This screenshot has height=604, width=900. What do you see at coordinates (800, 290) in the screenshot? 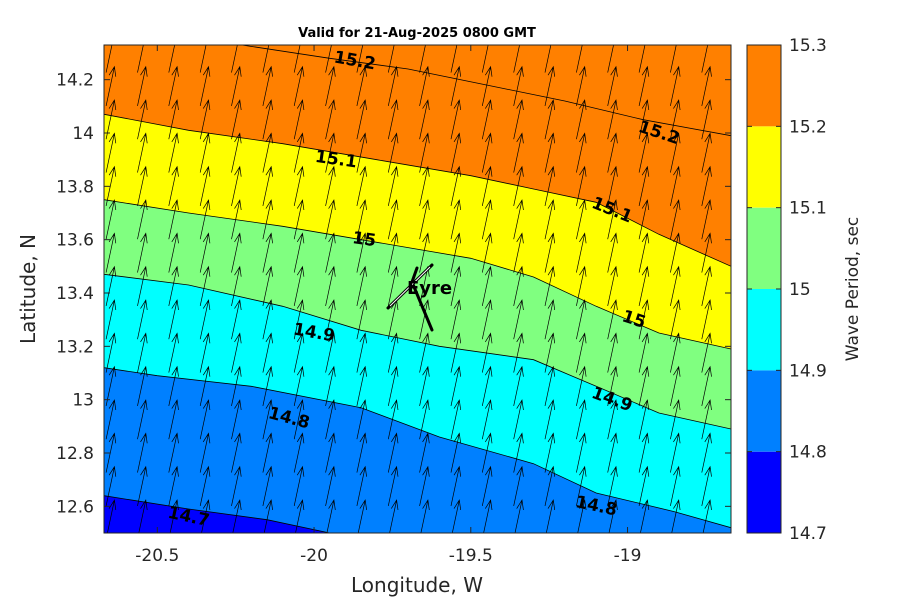
I see `colorbar-tick-label: 15` at bounding box center [800, 290].